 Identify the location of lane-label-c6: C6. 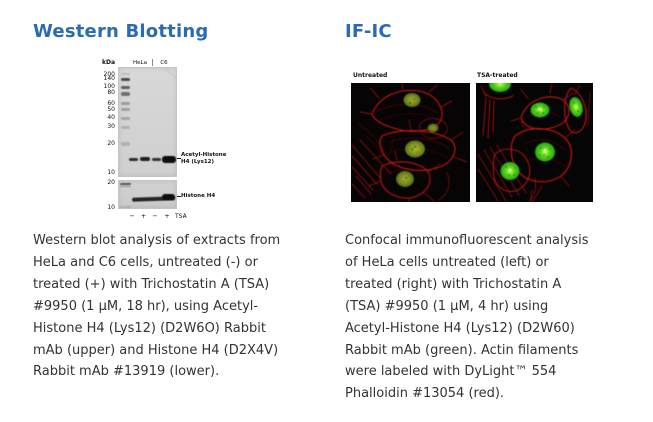
(164, 63).